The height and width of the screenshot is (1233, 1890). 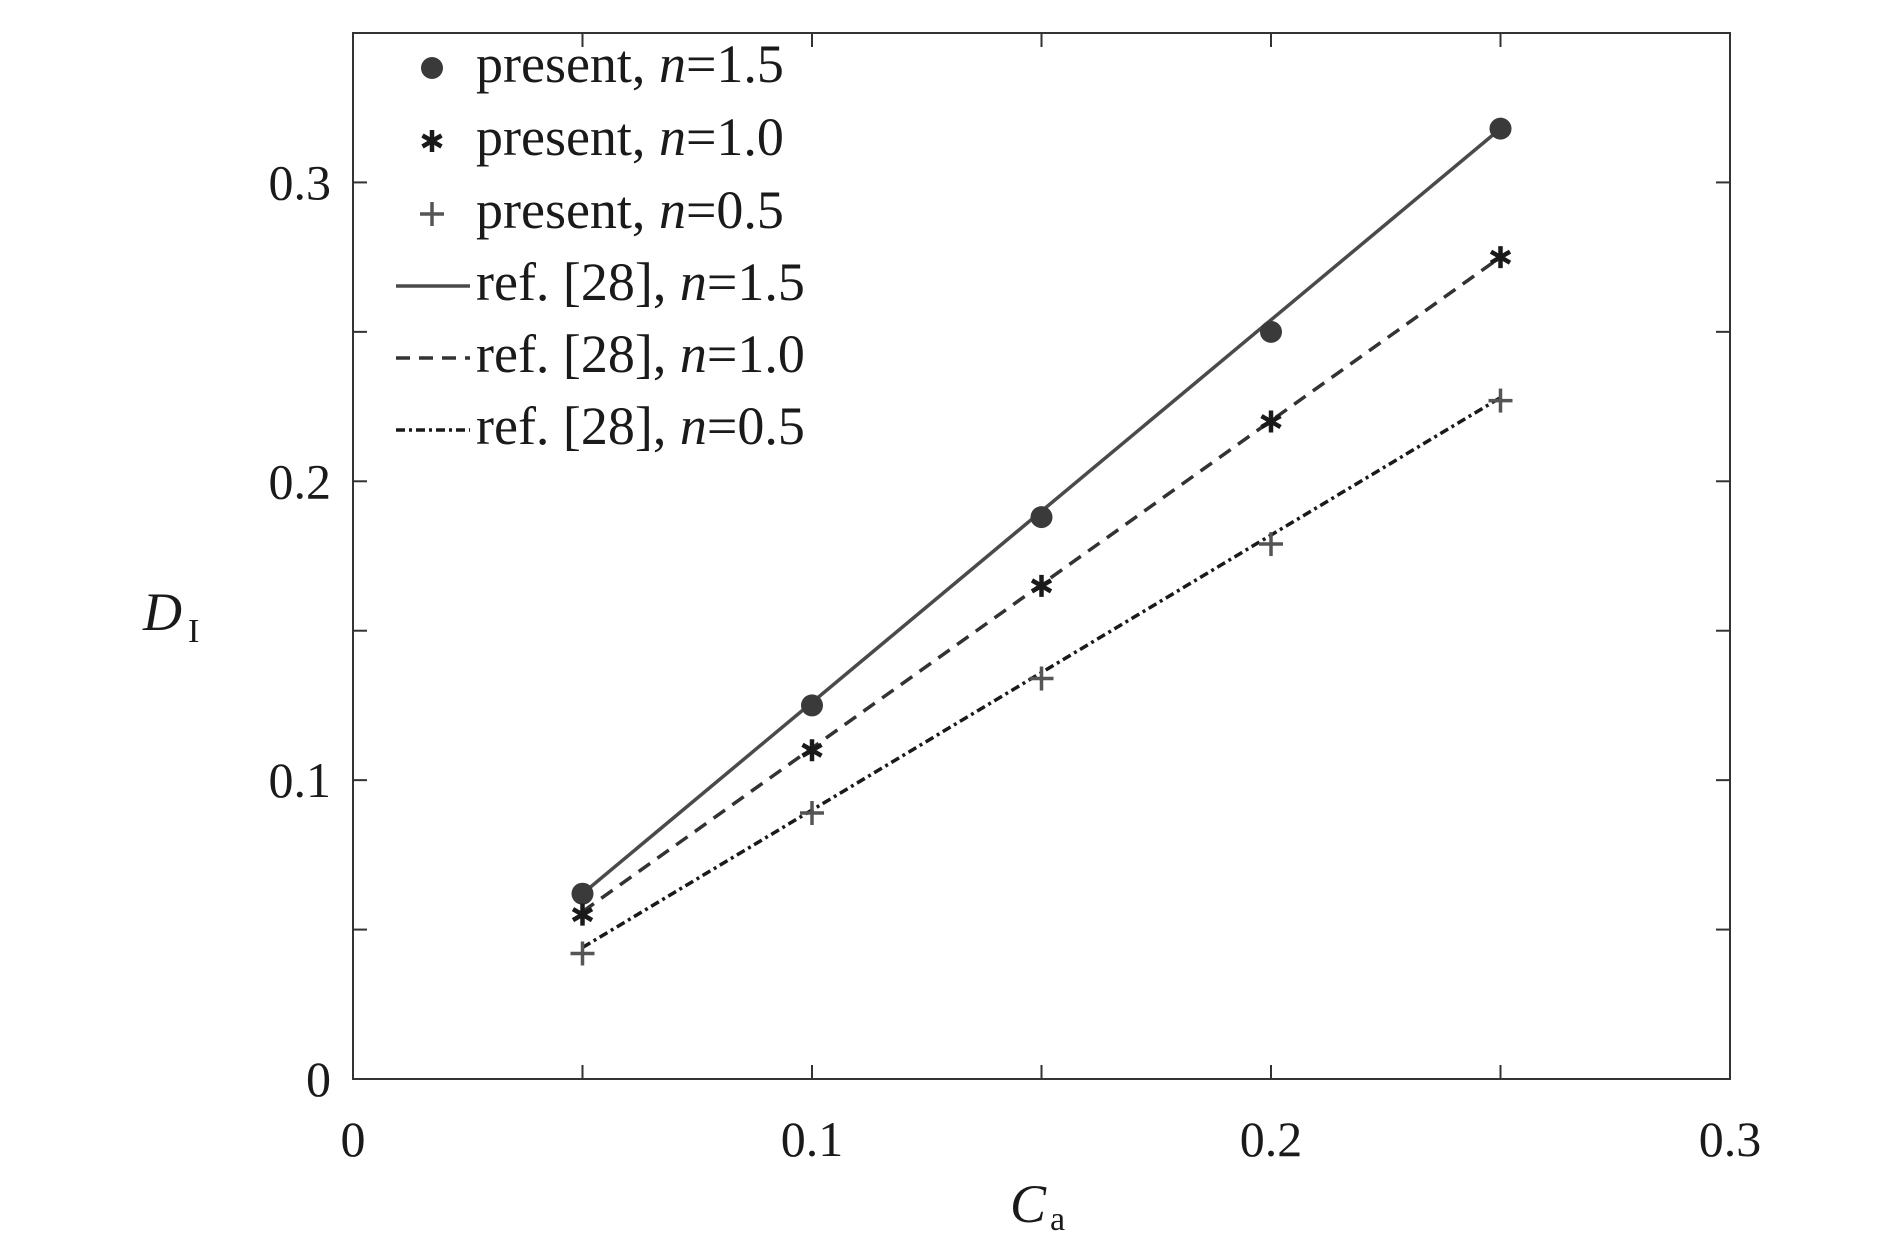 I want to click on legend-label: present, n=1.0, so click(x=630, y=137).